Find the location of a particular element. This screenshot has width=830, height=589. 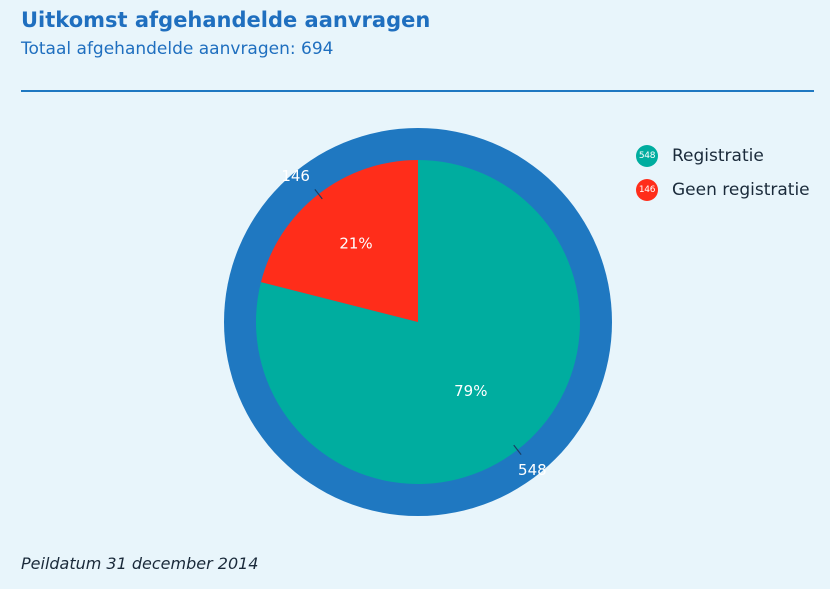

value-label-registratie: 548 is located at coordinates (532, 470).